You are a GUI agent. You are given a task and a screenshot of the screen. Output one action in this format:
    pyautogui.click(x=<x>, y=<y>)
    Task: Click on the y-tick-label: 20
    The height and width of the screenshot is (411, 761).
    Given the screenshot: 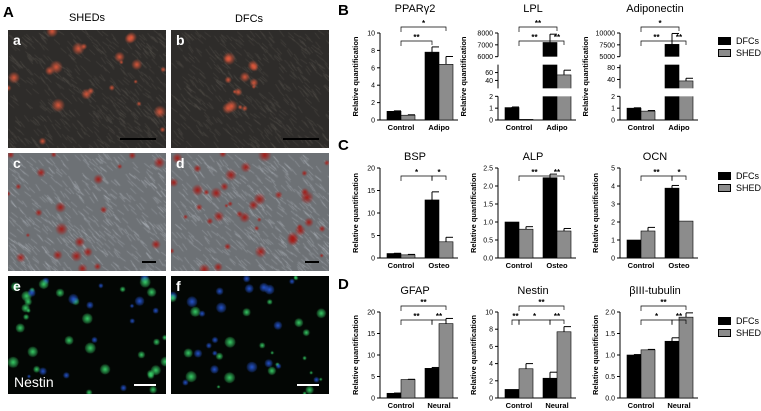 What is the action you would take?
    pyautogui.click(x=371, y=313)
    